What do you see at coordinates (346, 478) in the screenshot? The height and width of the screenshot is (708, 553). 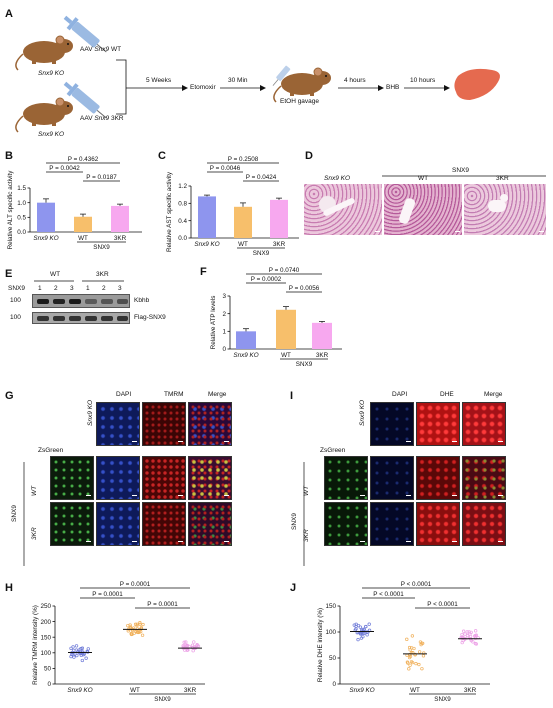 I see `i-wt-zsgreen-image` at bounding box center [346, 478].